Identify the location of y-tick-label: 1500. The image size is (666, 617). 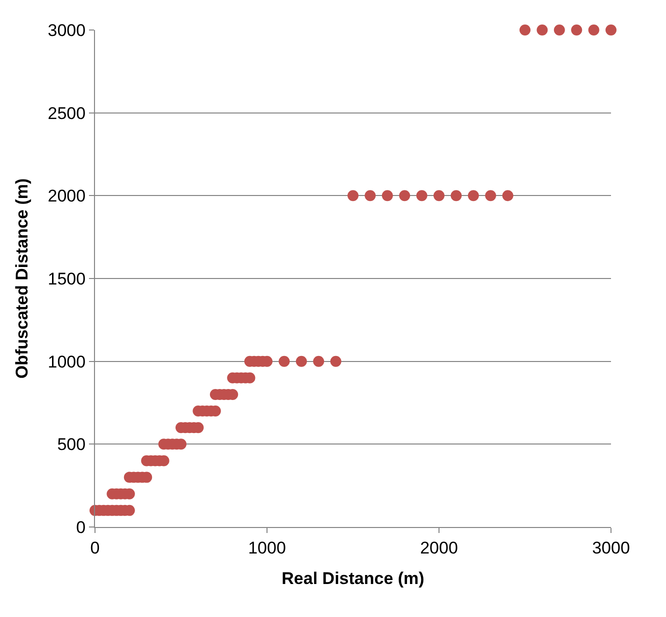
(67, 278).